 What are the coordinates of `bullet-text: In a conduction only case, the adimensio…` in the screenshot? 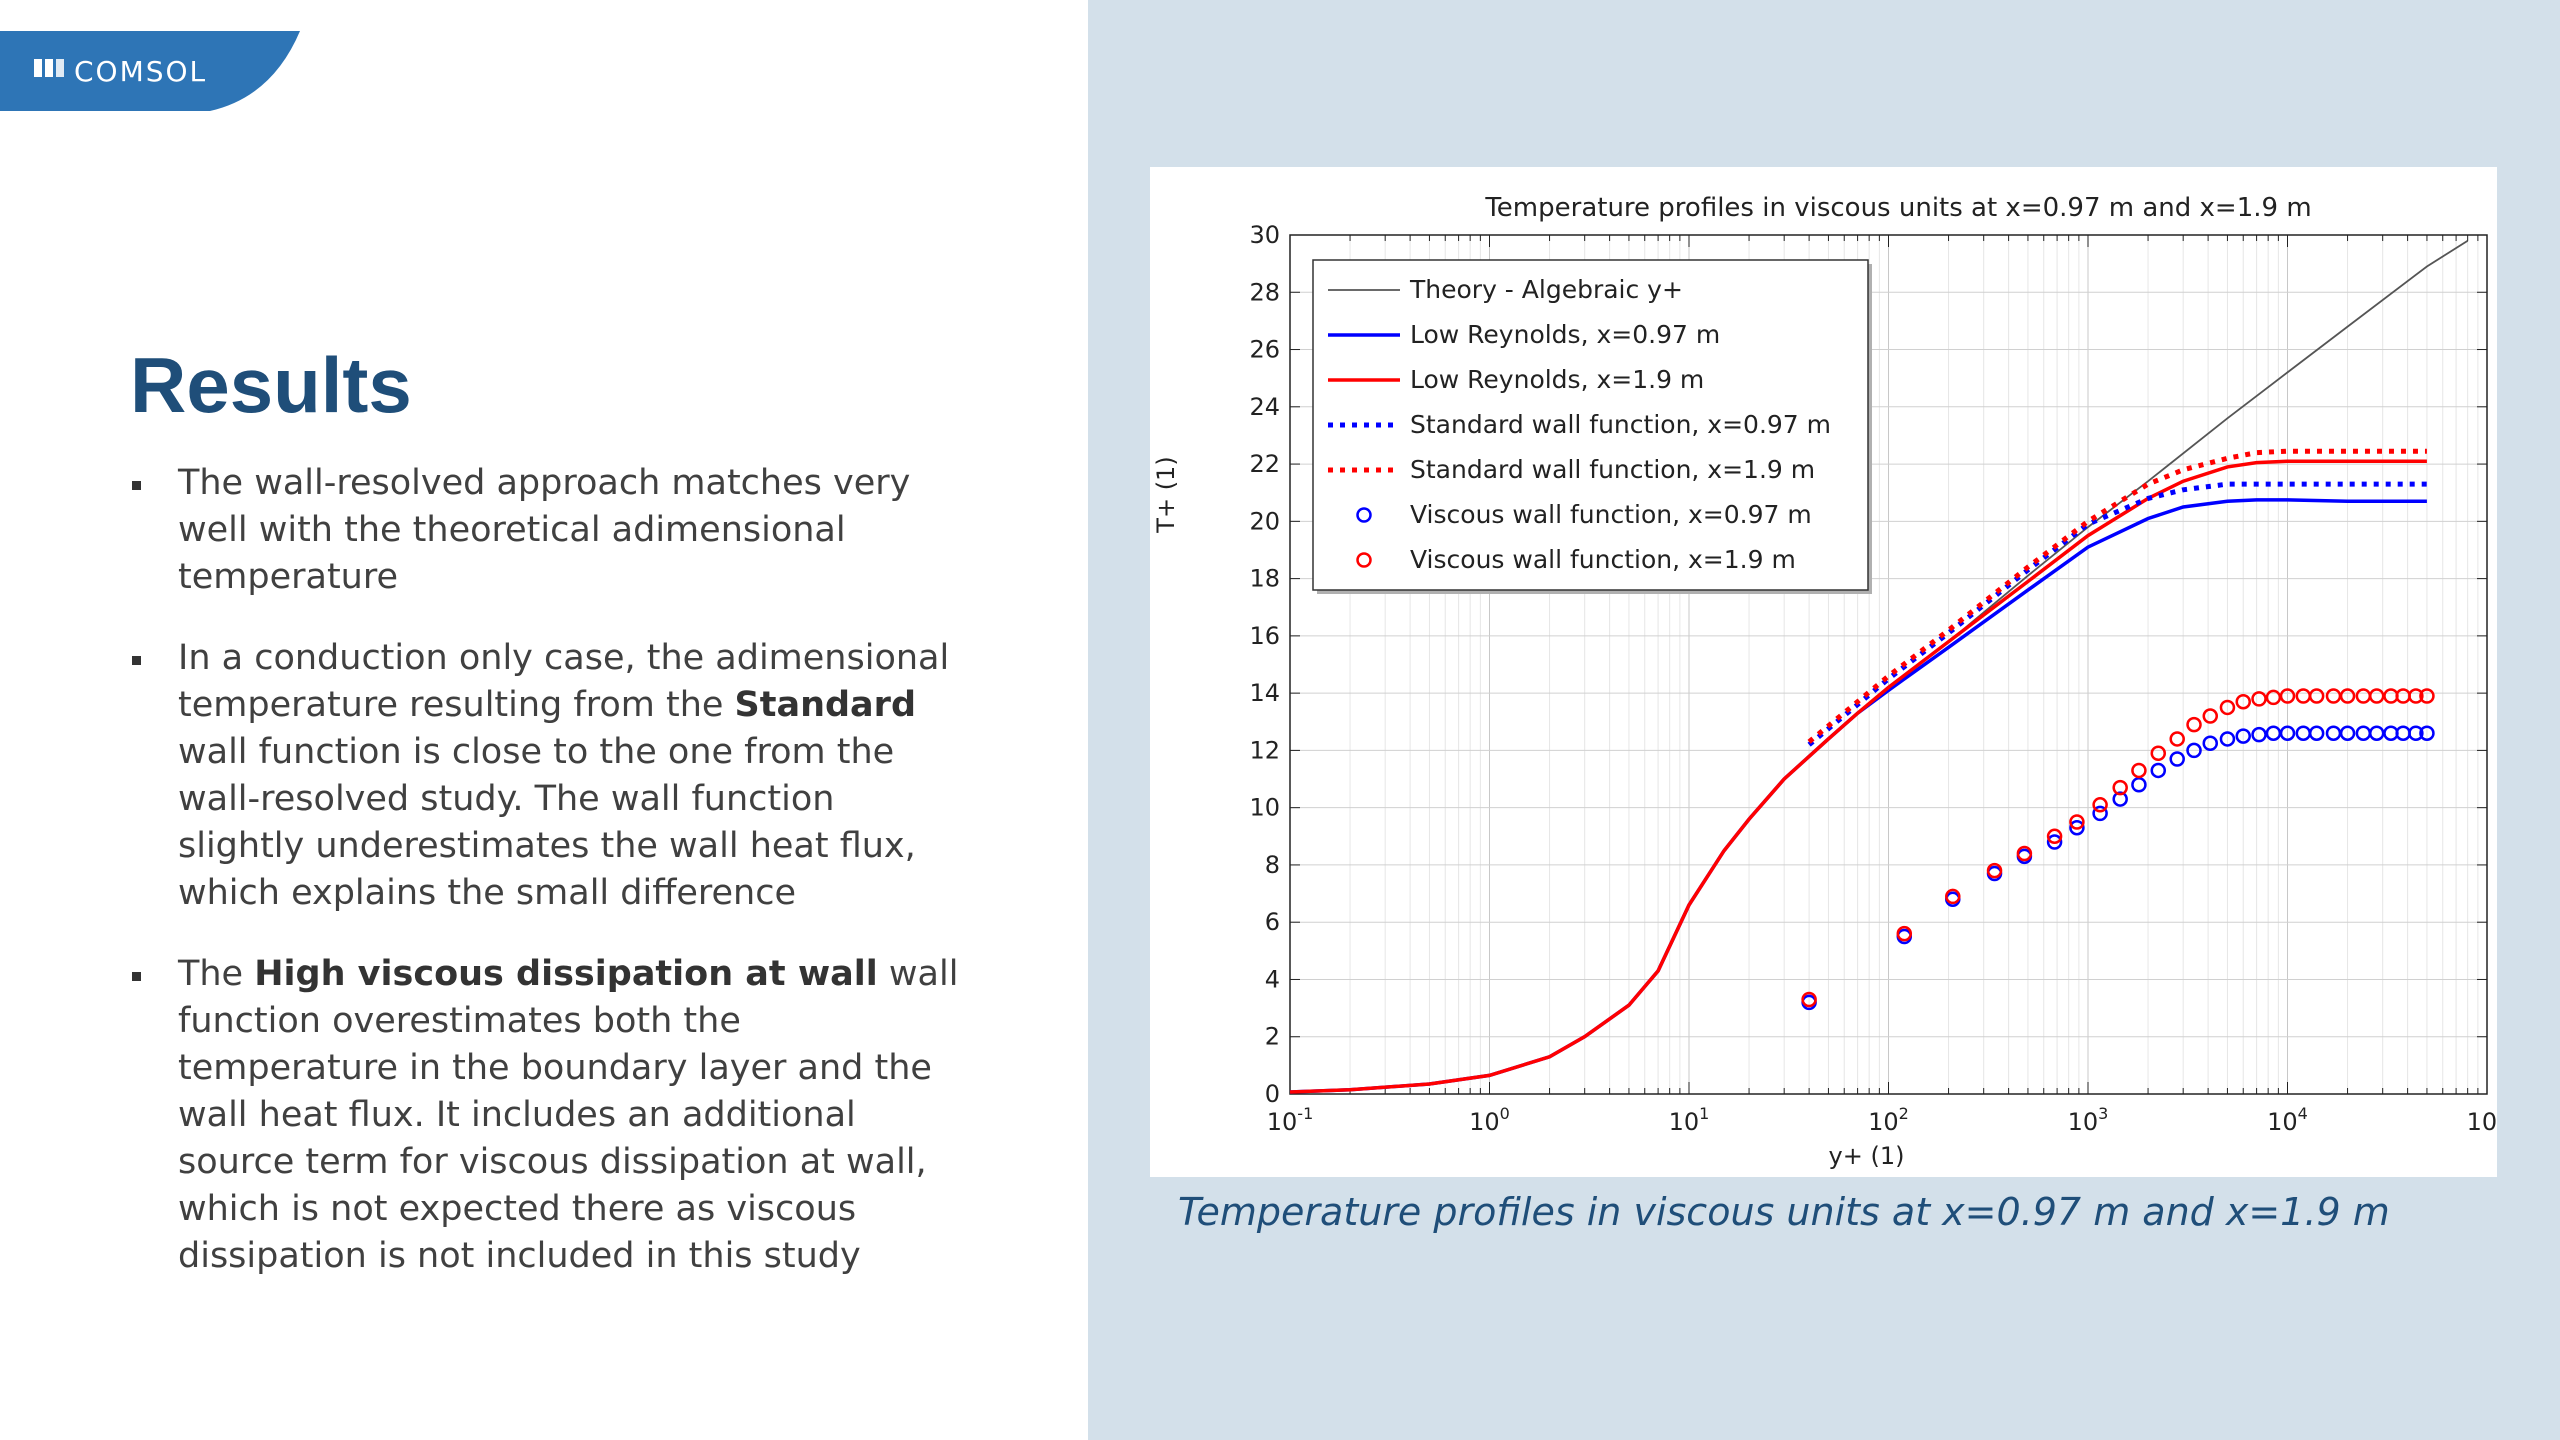 It's located at (564, 681).